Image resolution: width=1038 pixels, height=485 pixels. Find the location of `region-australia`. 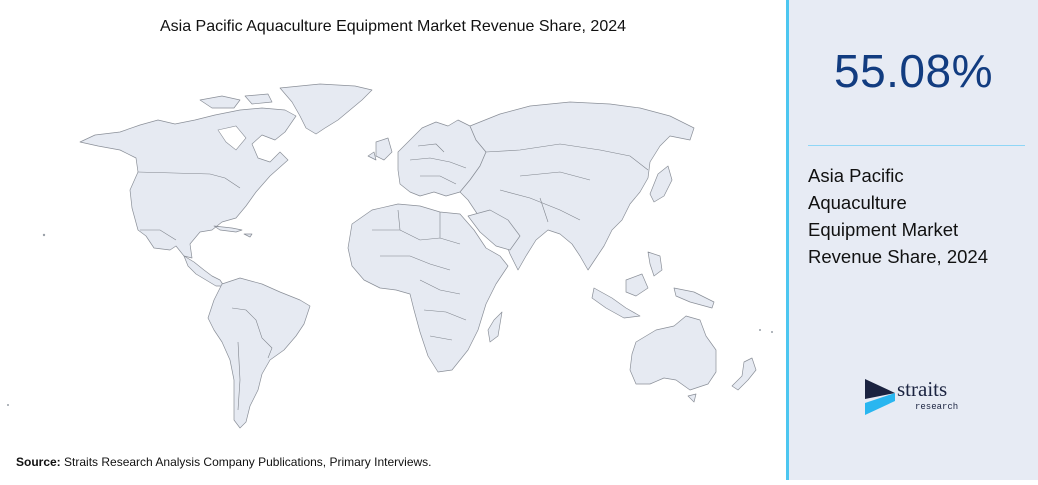

region-australia is located at coordinates (673, 353).